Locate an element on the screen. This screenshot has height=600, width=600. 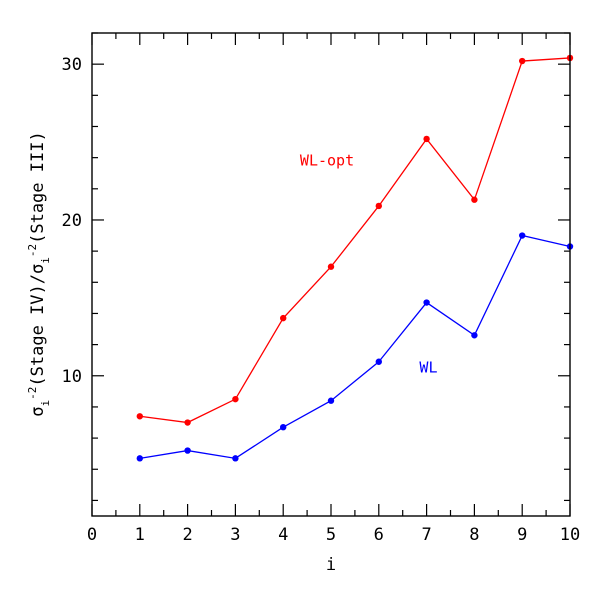
x-tick-label: 10 is located at coordinates (570, 535).